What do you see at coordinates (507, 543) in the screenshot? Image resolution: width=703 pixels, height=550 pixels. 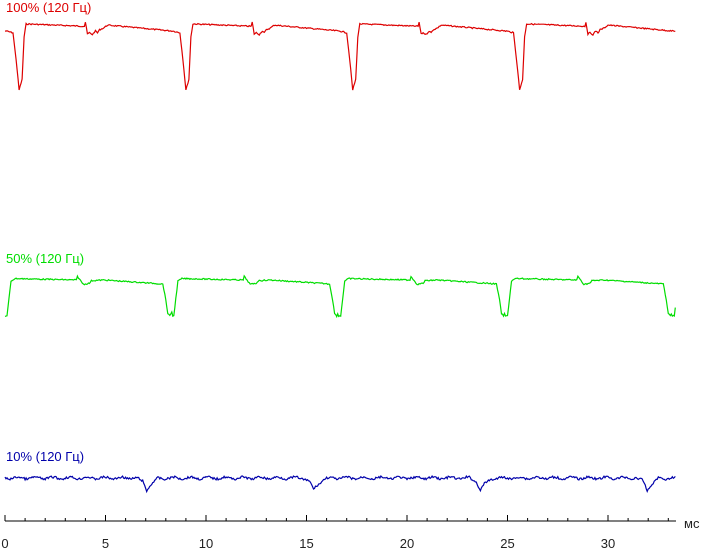 I see `x-tick-label: 25` at bounding box center [507, 543].